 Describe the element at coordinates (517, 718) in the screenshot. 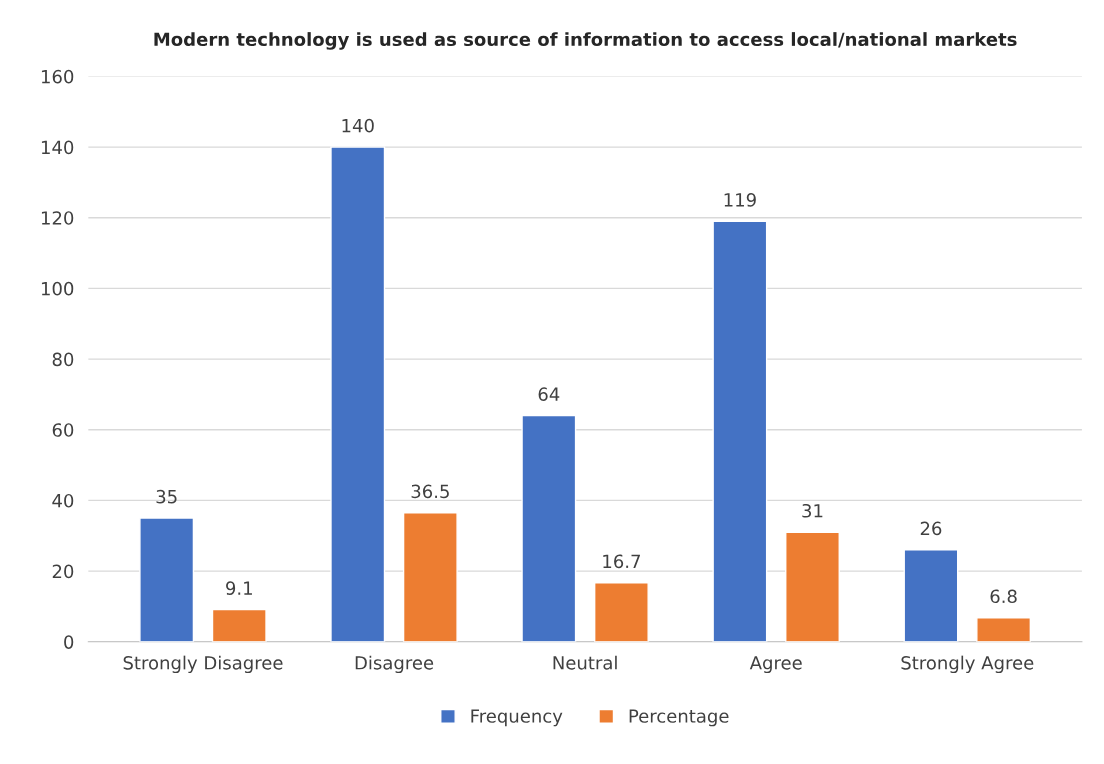

I see `legend-label: Frequency` at that location.